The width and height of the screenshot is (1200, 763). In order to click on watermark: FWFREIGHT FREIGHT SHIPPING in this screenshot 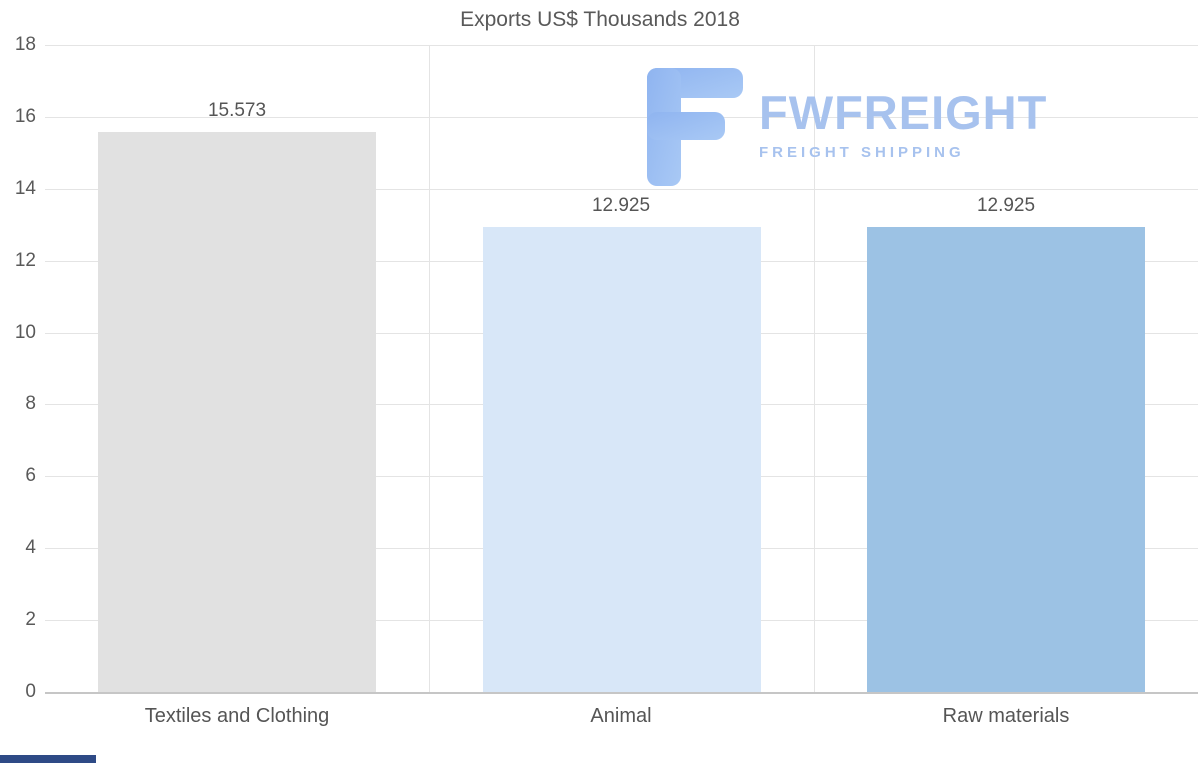, I will do `click(854, 127)`.